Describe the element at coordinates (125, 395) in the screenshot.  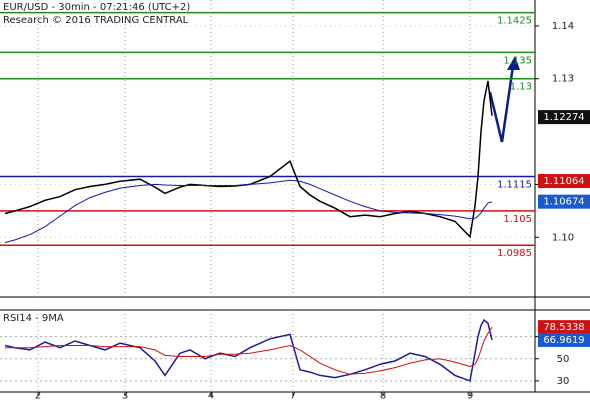
I see `x-tick-label: 3` at that location.